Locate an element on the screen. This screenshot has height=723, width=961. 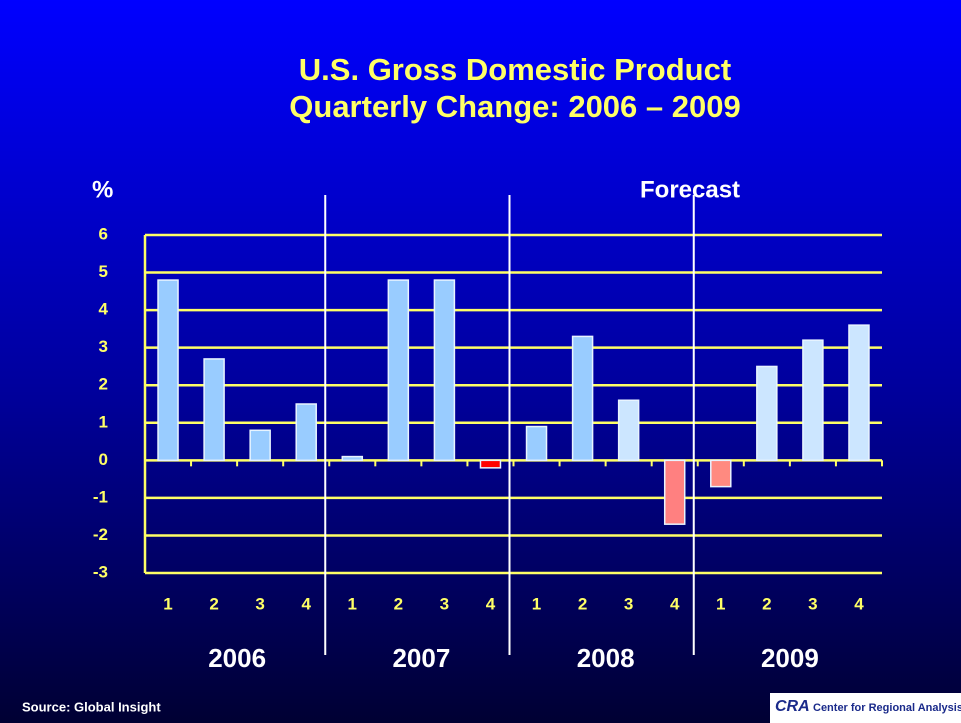
source: Source: Global Insight is located at coordinates (91, 706).